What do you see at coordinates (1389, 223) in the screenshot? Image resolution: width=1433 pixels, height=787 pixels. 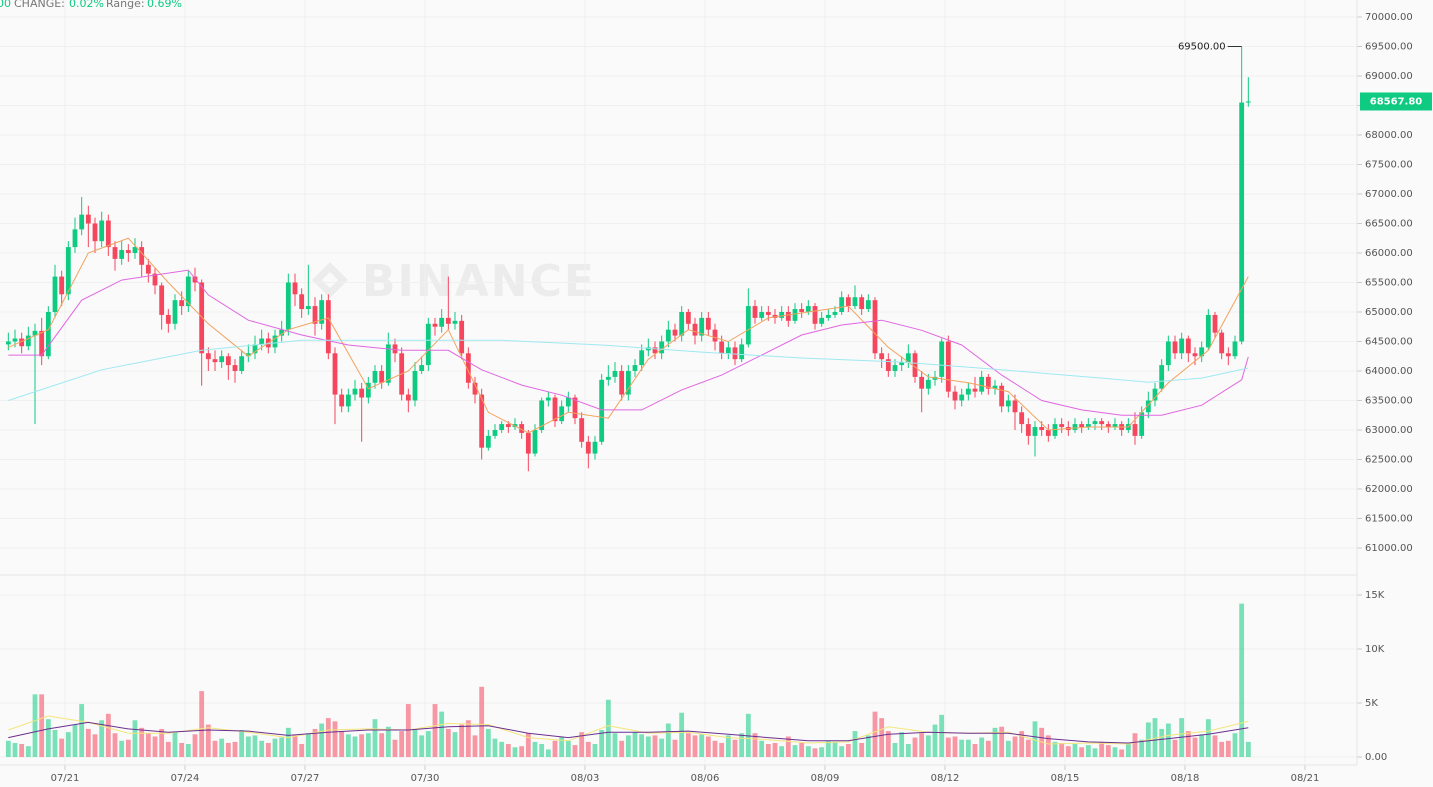 I see `price-tick-label: 66500.00` at bounding box center [1389, 223].